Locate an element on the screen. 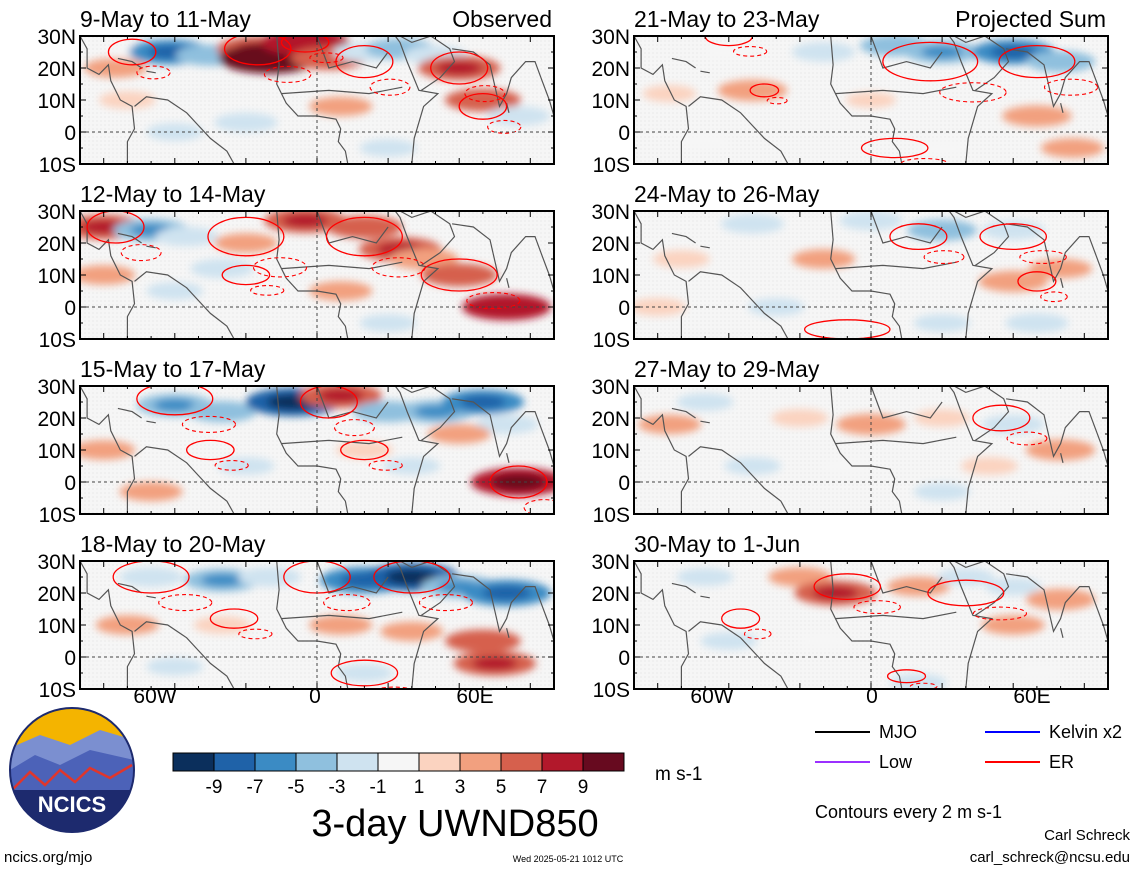 The height and width of the screenshot is (872, 1135). colorbar-tick-label: -3 is located at coordinates (337, 787).